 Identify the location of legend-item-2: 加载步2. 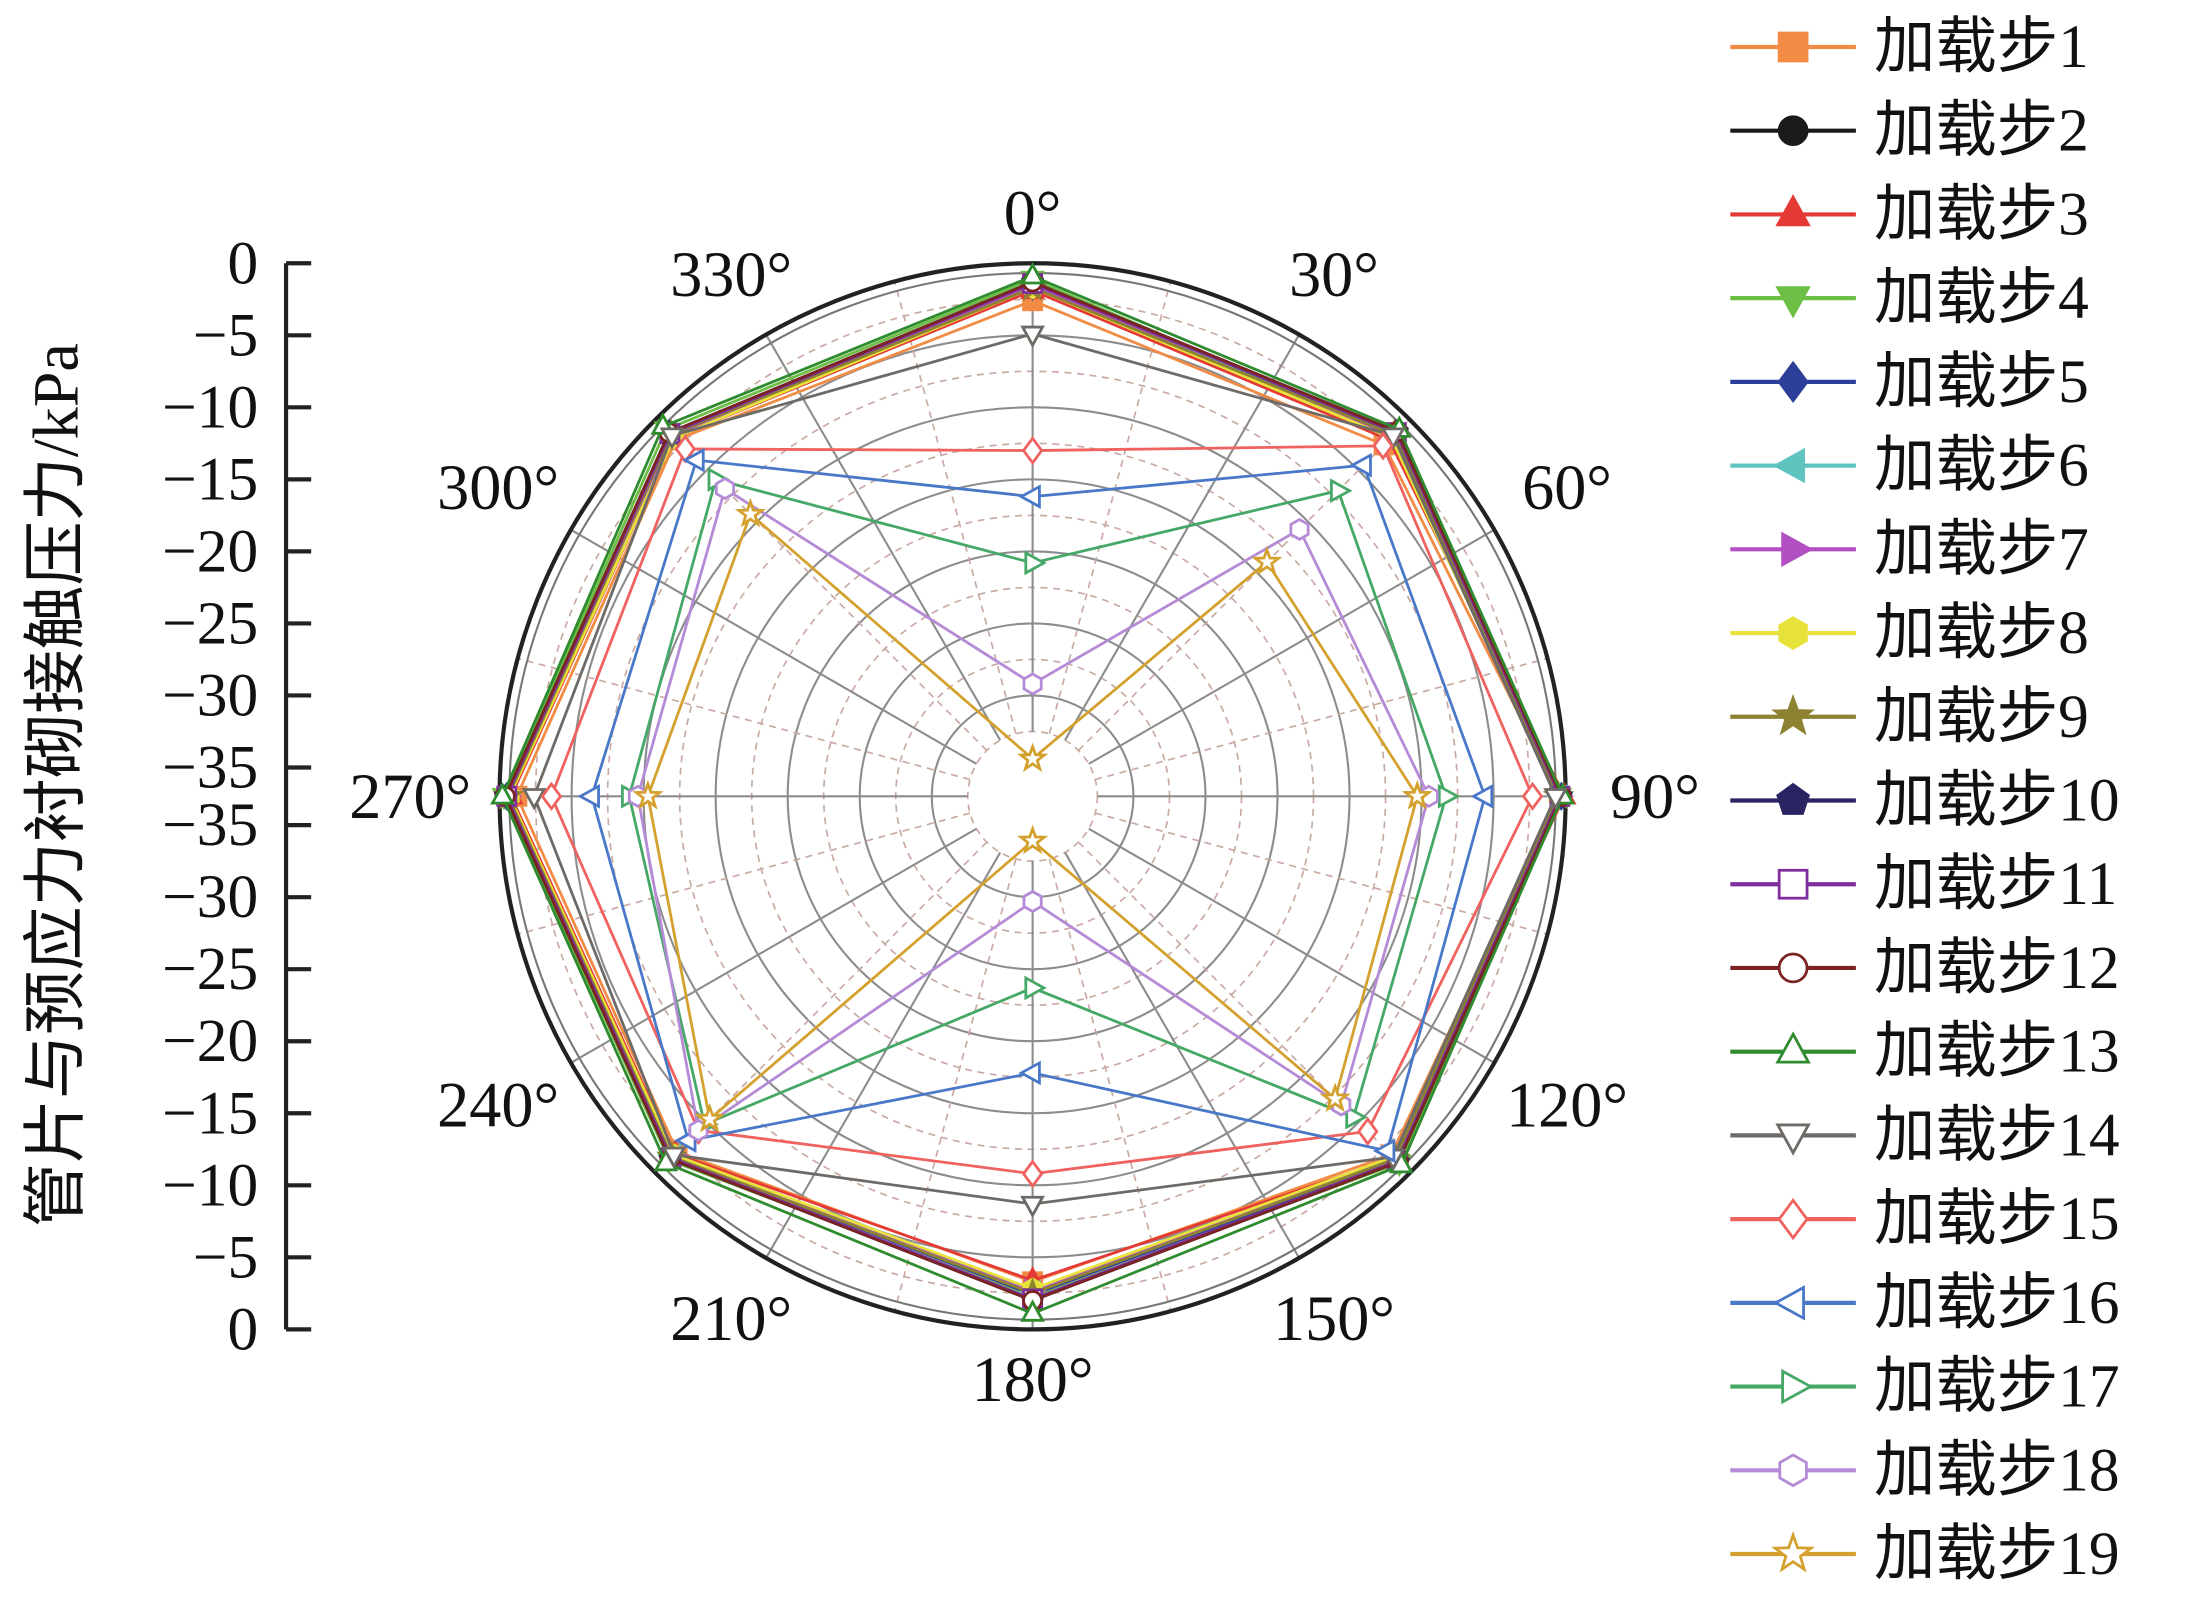
(1909, 131).